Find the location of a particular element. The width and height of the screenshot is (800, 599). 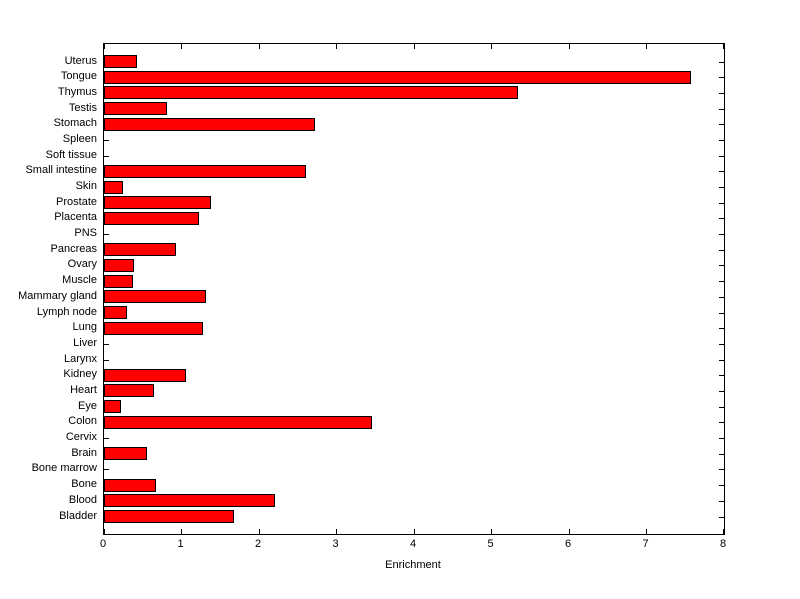

x-tick-label: 3 is located at coordinates (335, 544).